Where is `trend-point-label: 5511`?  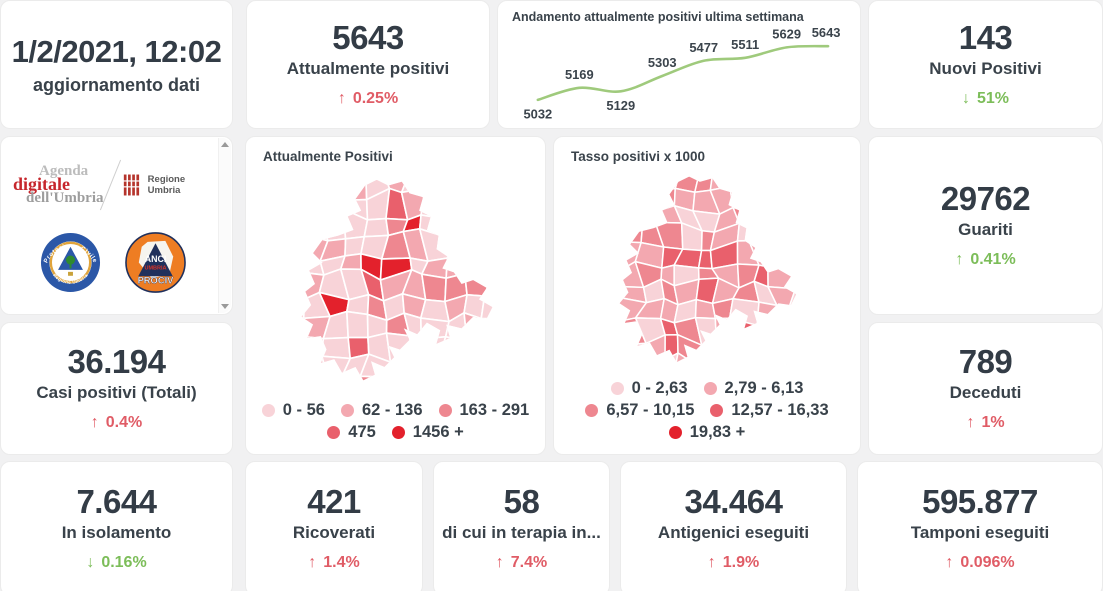 trend-point-label: 5511 is located at coordinates (745, 44).